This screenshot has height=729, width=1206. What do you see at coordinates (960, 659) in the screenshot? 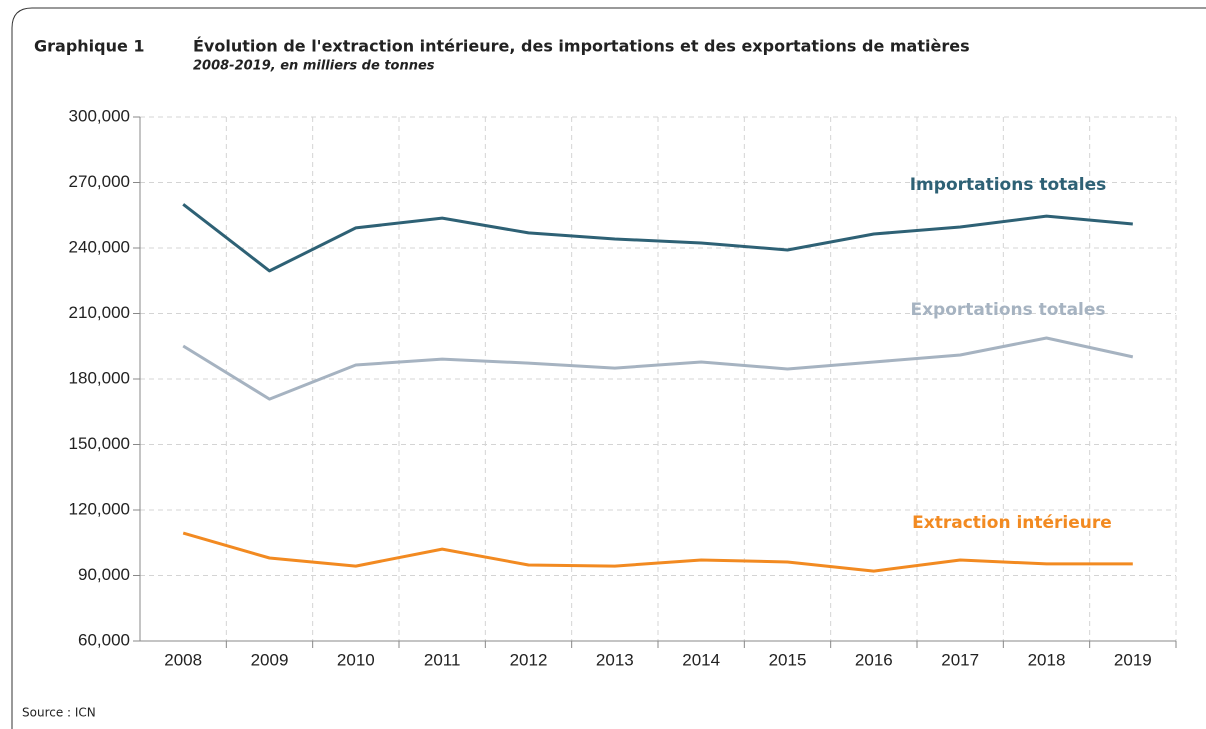
I see `x-tick-label: 2017` at bounding box center [960, 659].